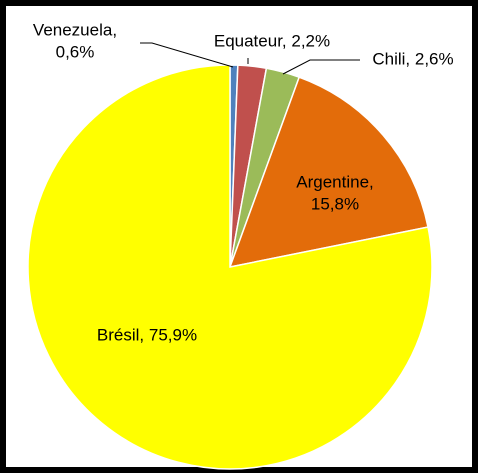 The width and height of the screenshot is (478, 473). Describe the element at coordinates (272, 40) in the screenshot. I see `data-label-equateur: Equateur, 2,2%` at that location.